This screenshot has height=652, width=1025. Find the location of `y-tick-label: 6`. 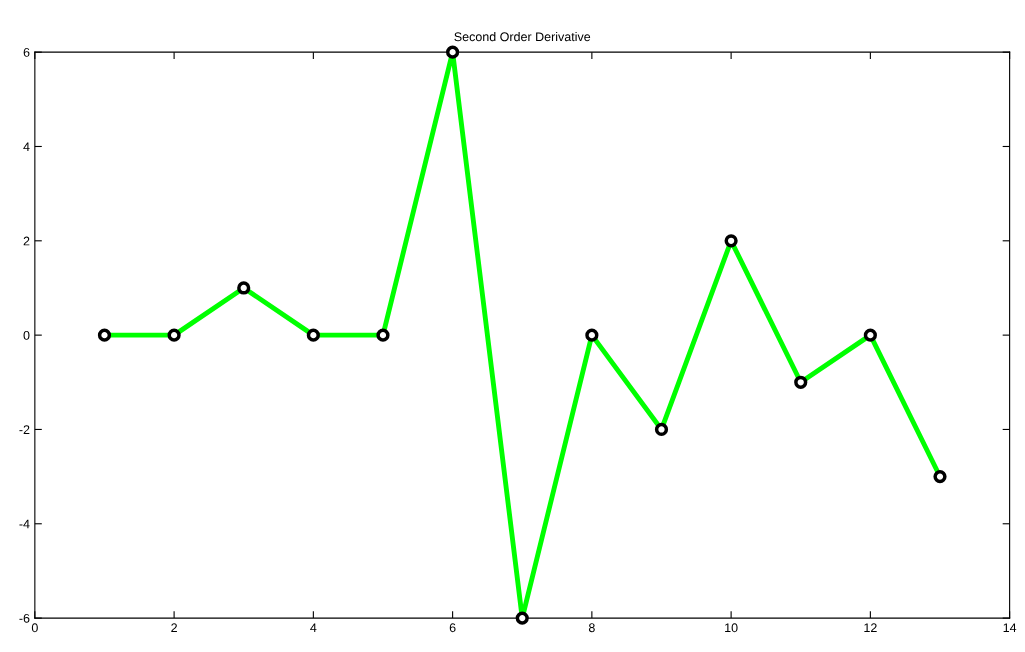

y-tick-label: 6 is located at coordinates (26, 52).